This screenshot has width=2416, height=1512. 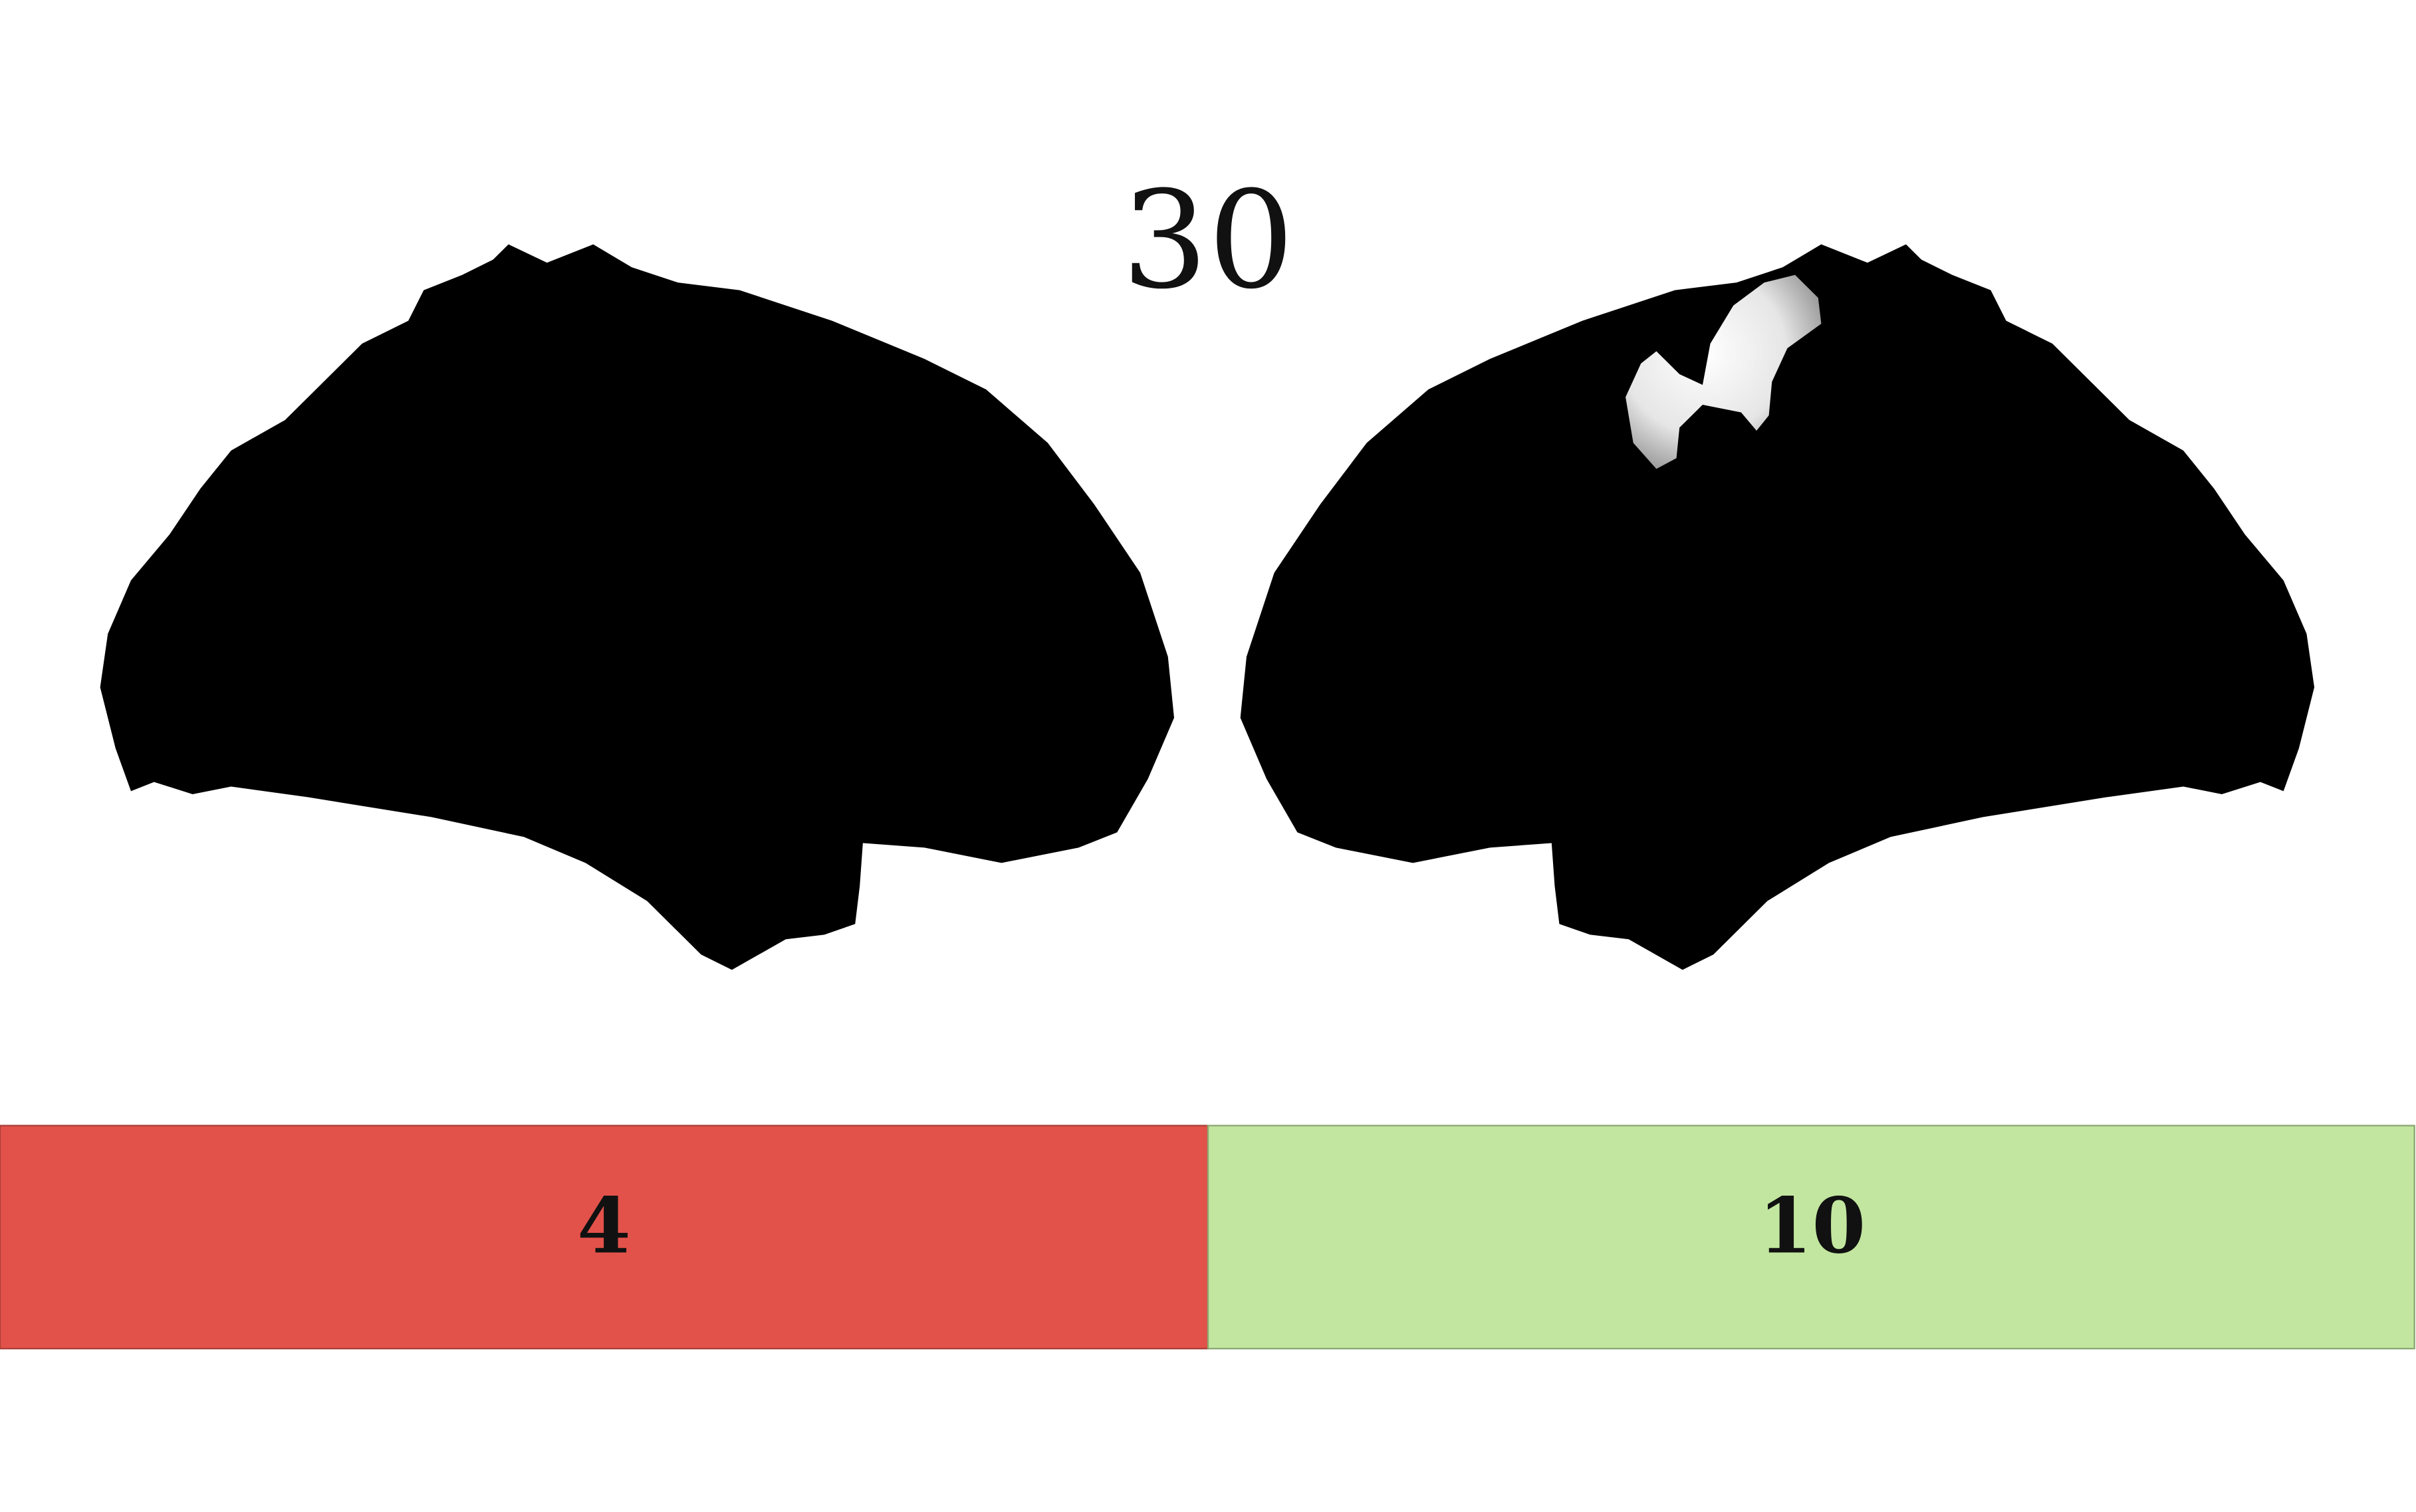 I want to click on title: 30, so click(x=1208, y=240).